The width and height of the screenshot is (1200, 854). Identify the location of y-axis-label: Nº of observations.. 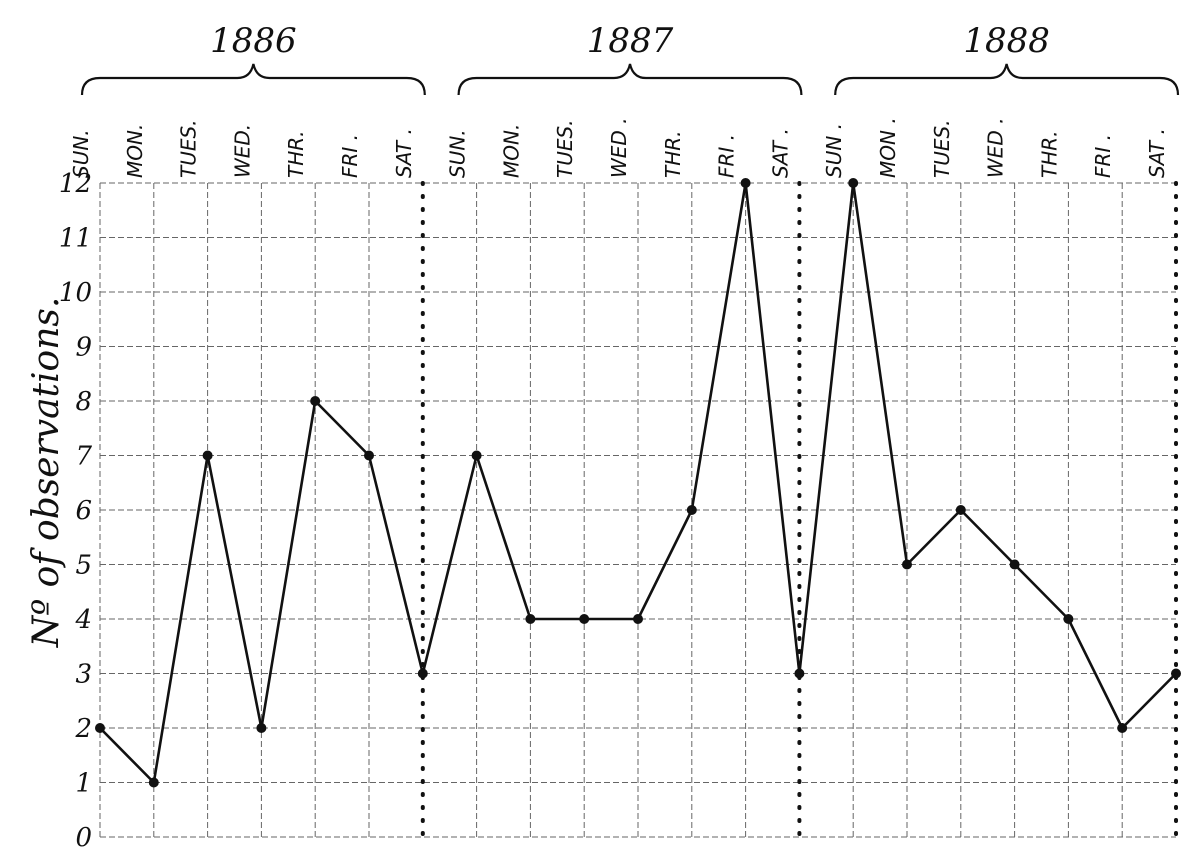
(46, 473).